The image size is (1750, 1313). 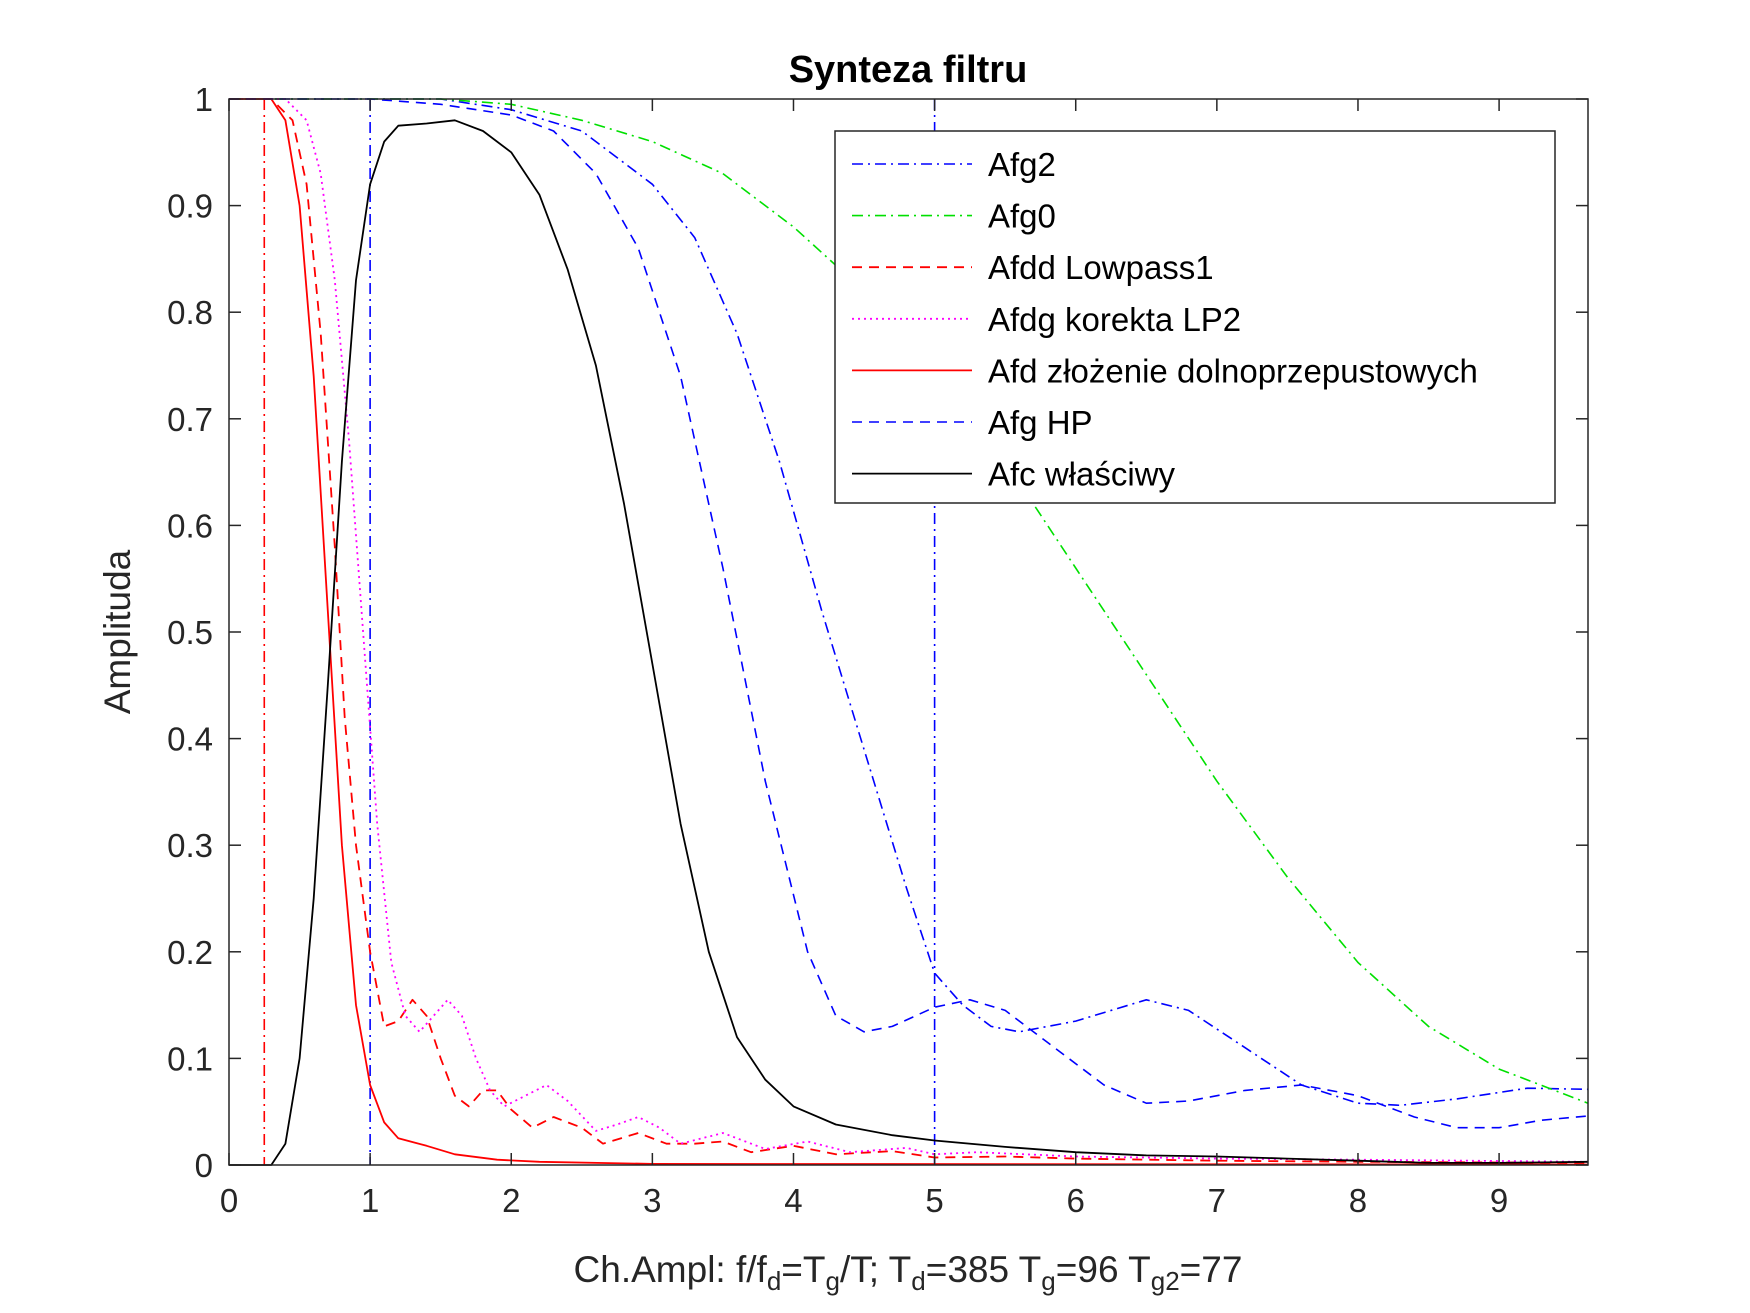 I want to click on y-tick-label: 1, so click(x=204, y=99).